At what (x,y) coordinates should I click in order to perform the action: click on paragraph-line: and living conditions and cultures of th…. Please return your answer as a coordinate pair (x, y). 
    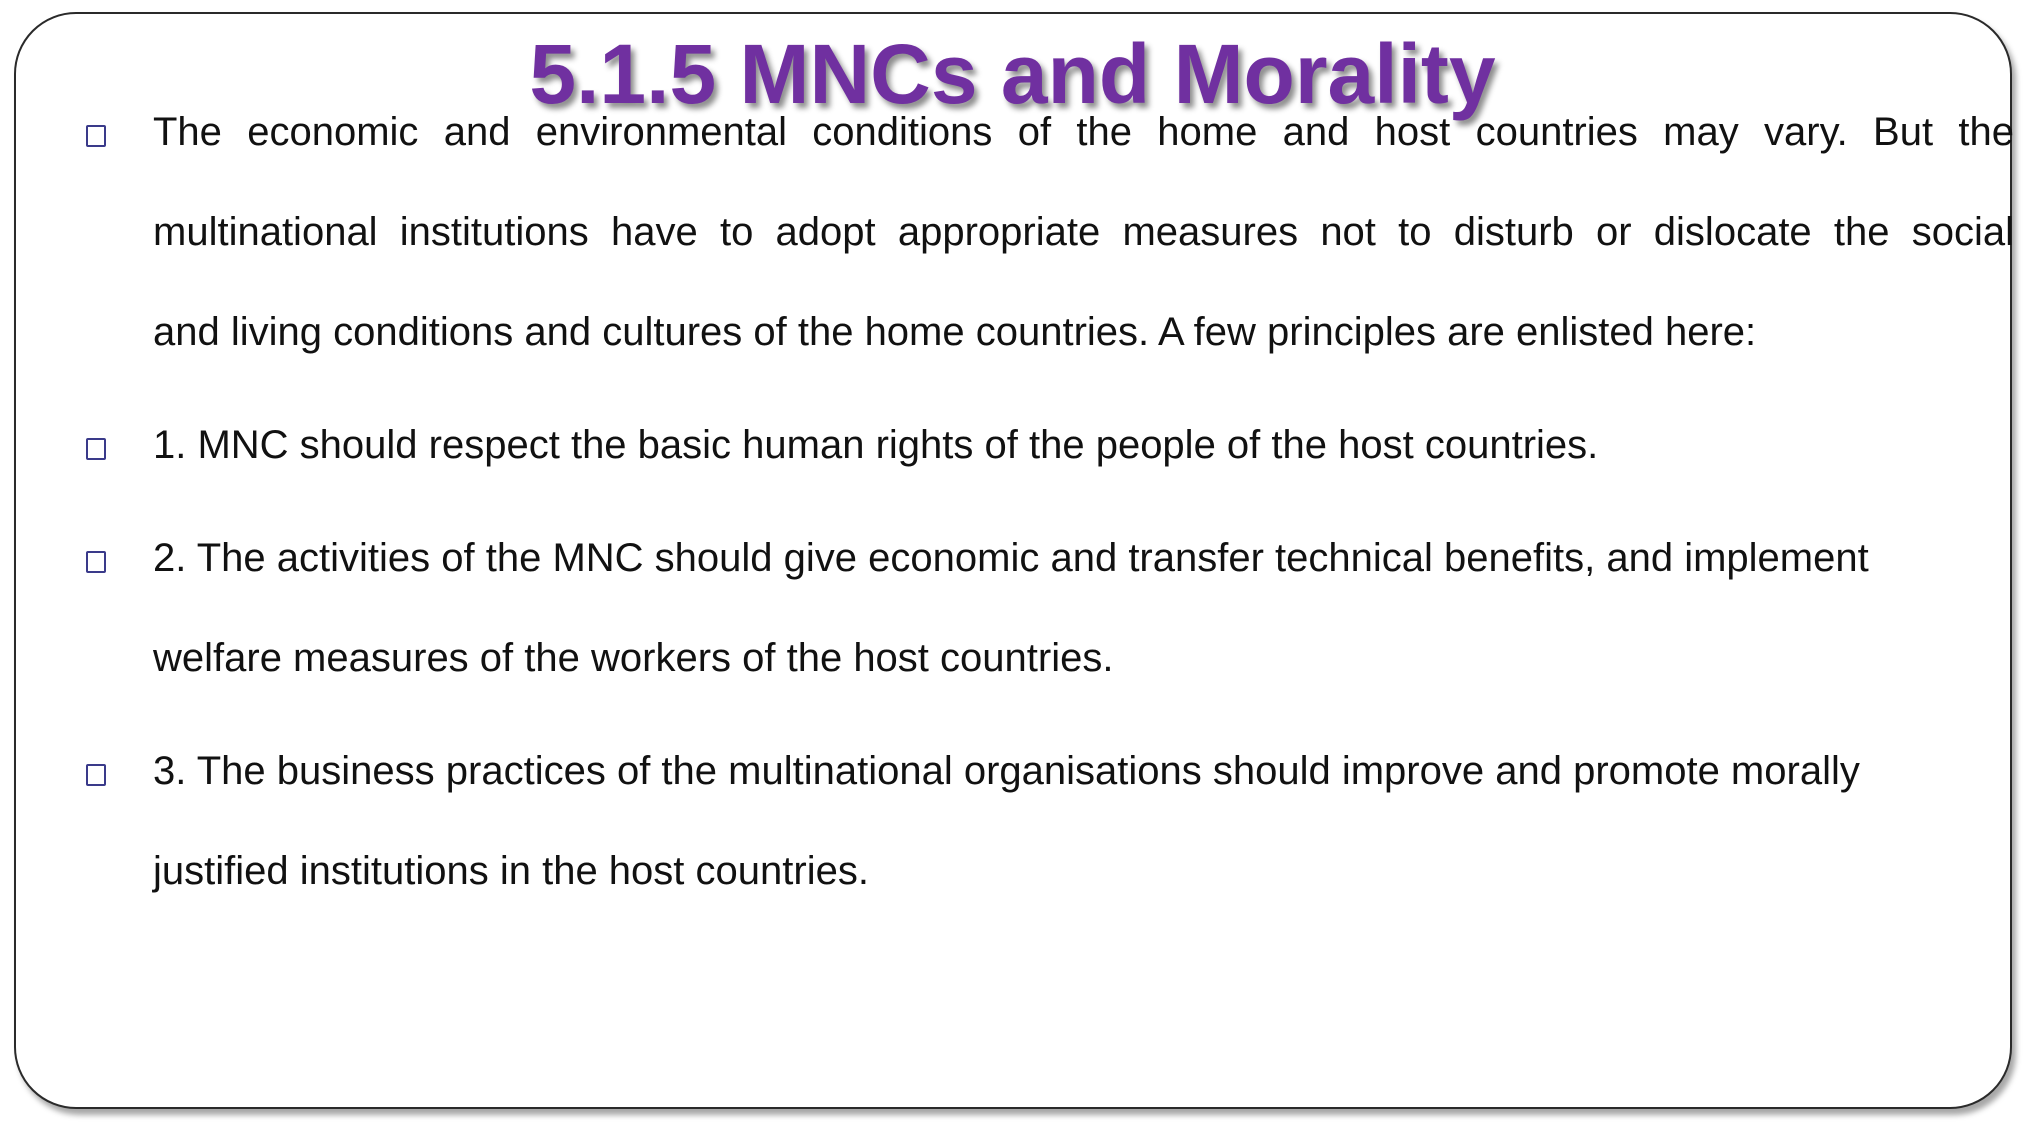
    Looking at the image, I should click on (955, 332).